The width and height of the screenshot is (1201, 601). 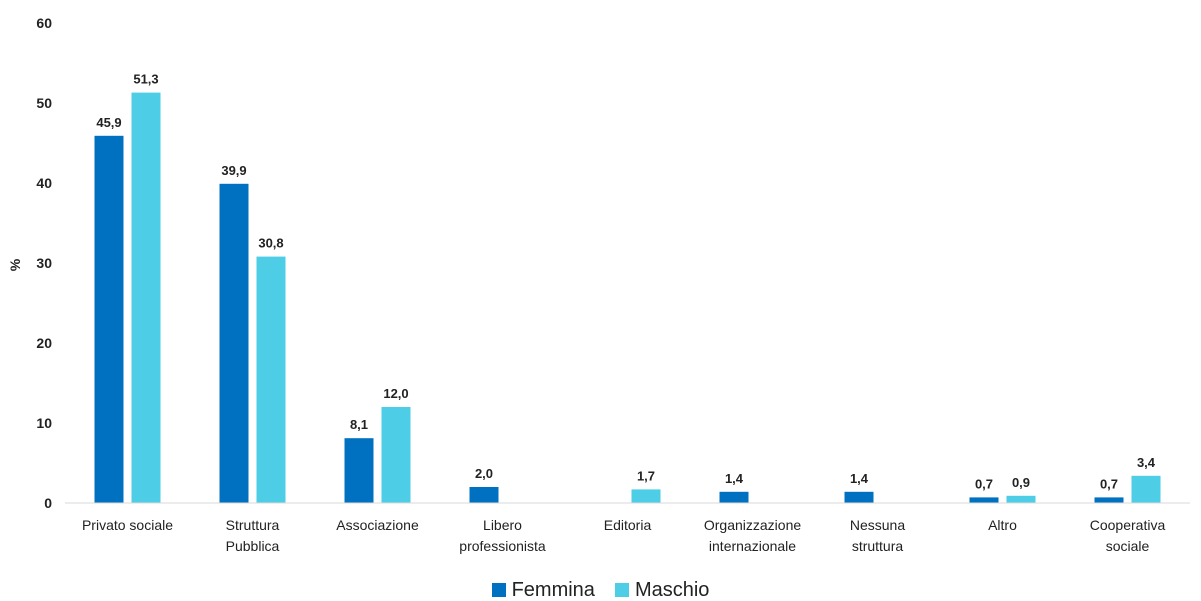 What do you see at coordinates (498, 590) in the screenshot?
I see `legend-swatch-femmina` at bounding box center [498, 590].